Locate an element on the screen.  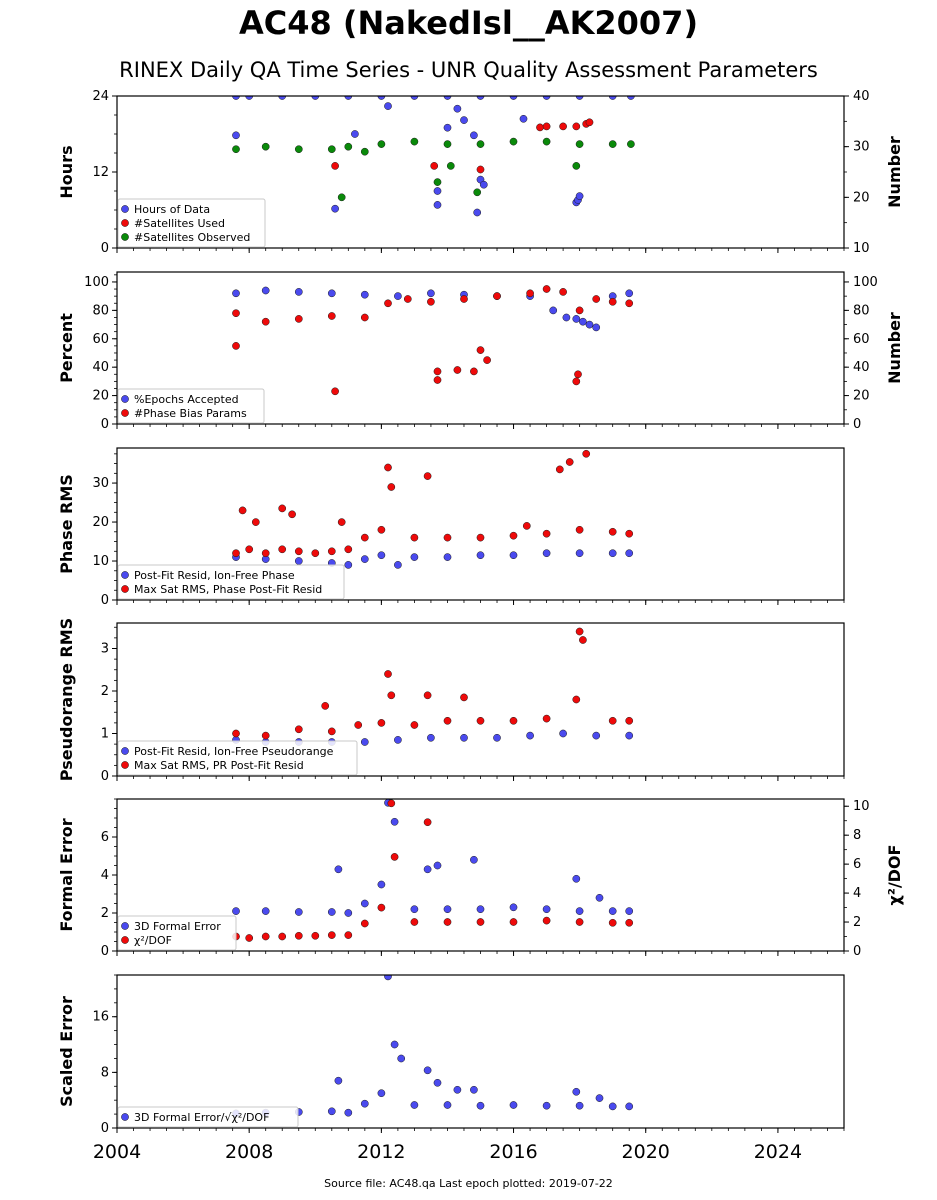
legend-box is located at coordinates (237, 758).